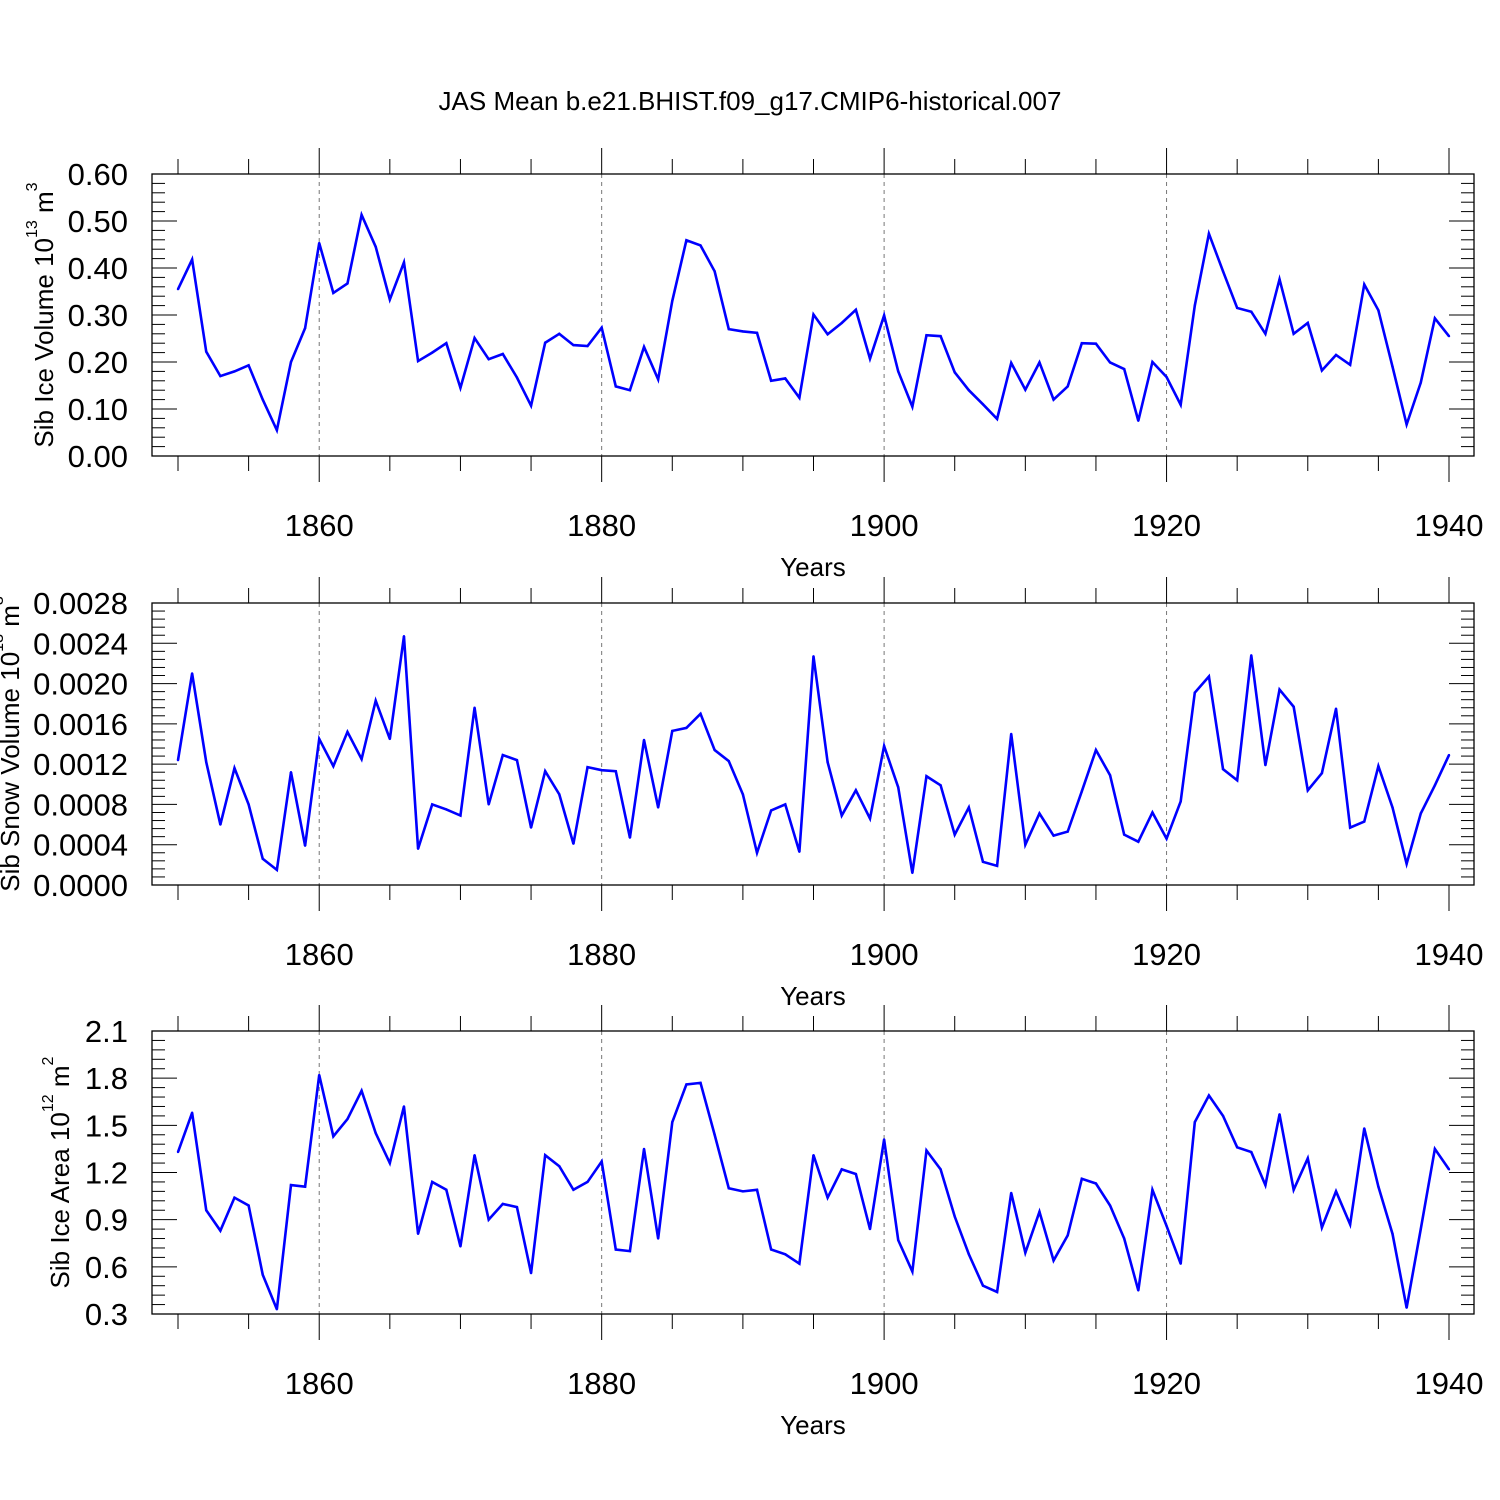 The height and width of the screenshot is (1500, 1500). Describe the element at coordinates (44, 343) in the screenshot. I see `y-axis-title-text: Sib Ice Volume 10` at that location.